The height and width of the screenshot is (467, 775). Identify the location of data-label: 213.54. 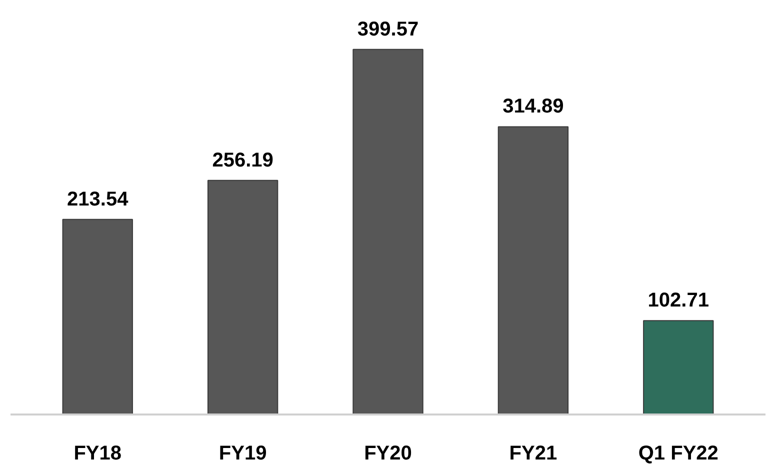
(98, 199).